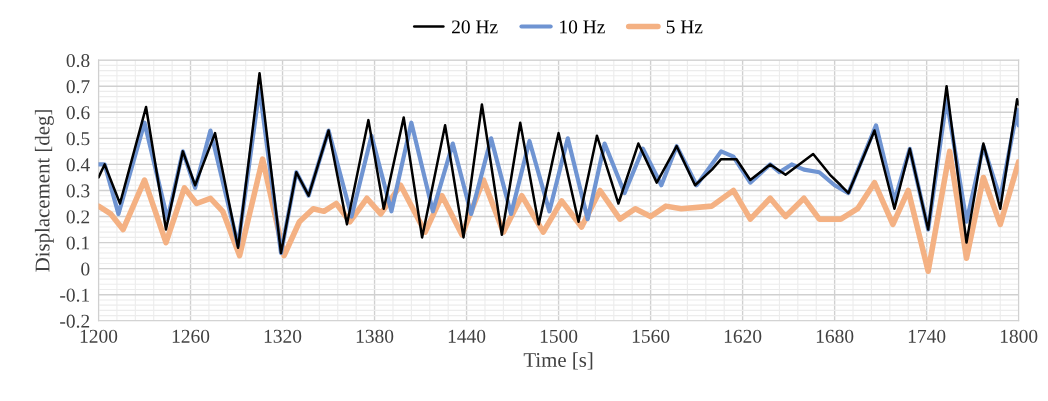 This screenshot has height=401, width=1048. Describe the element at coordinates (927, 336) in the screenshot. I see `x-tick-label: 1740` at that location.